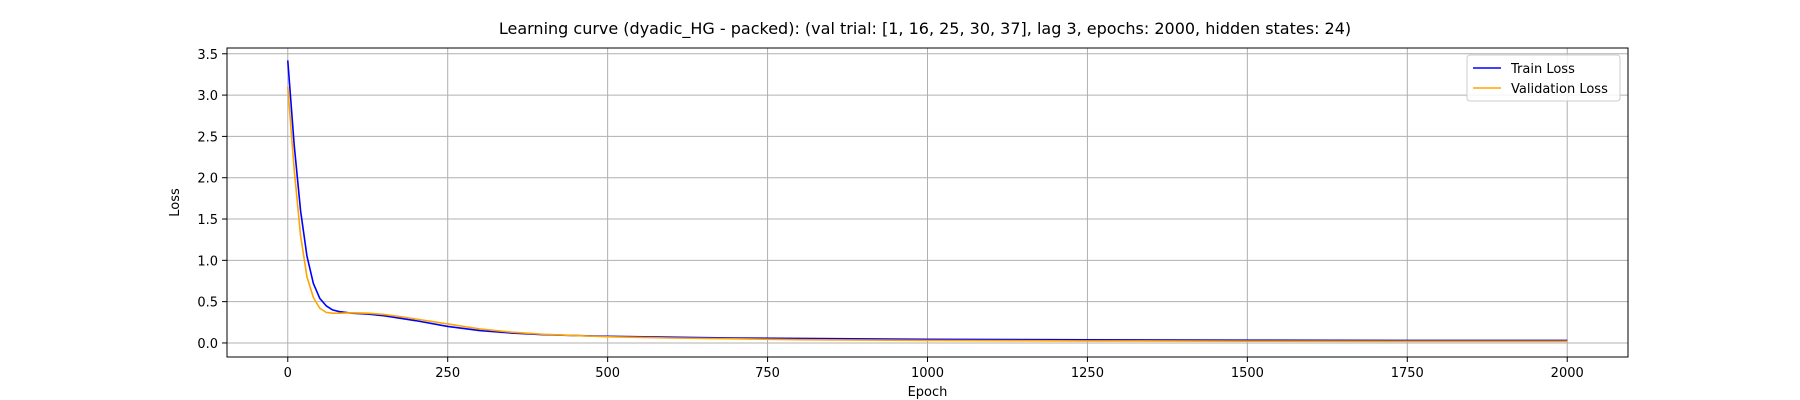 Image resolution: width=1800 pixels, height=400 pixels. I want to click on x-tick-label: 1750, so click(1407, 373).